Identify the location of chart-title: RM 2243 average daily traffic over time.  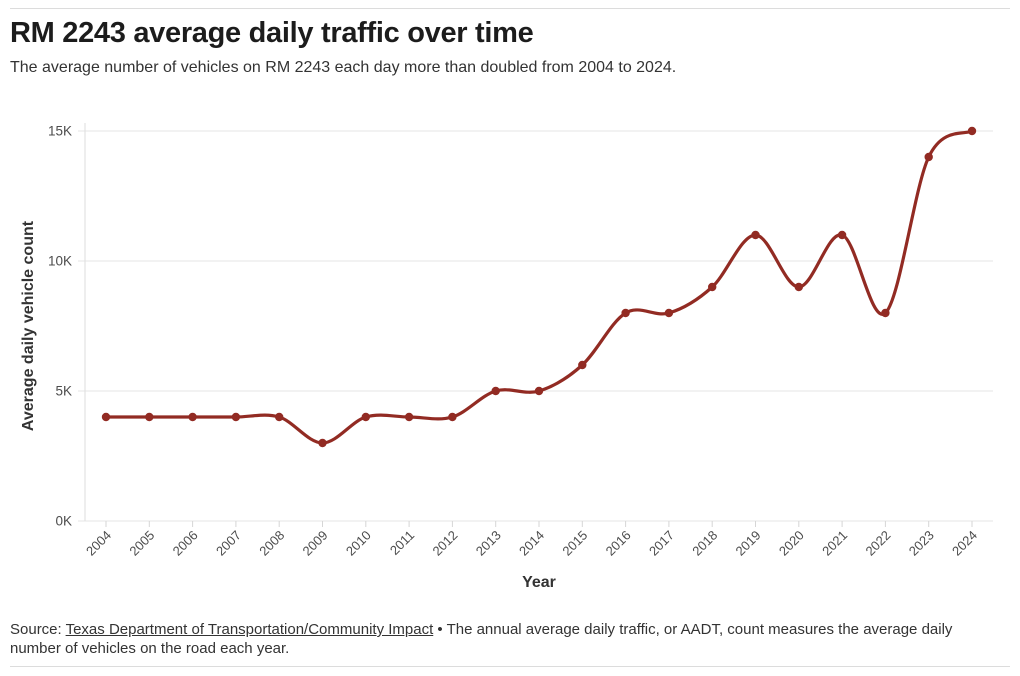
(272, 33).